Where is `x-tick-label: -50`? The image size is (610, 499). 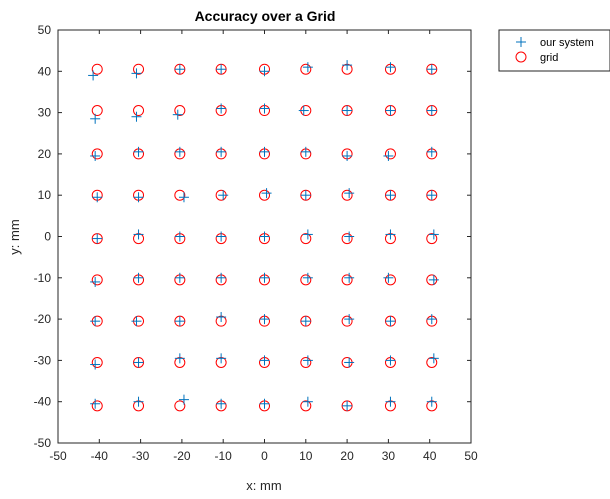
x-tick-label: -50 is located at coordinates (58, 456).